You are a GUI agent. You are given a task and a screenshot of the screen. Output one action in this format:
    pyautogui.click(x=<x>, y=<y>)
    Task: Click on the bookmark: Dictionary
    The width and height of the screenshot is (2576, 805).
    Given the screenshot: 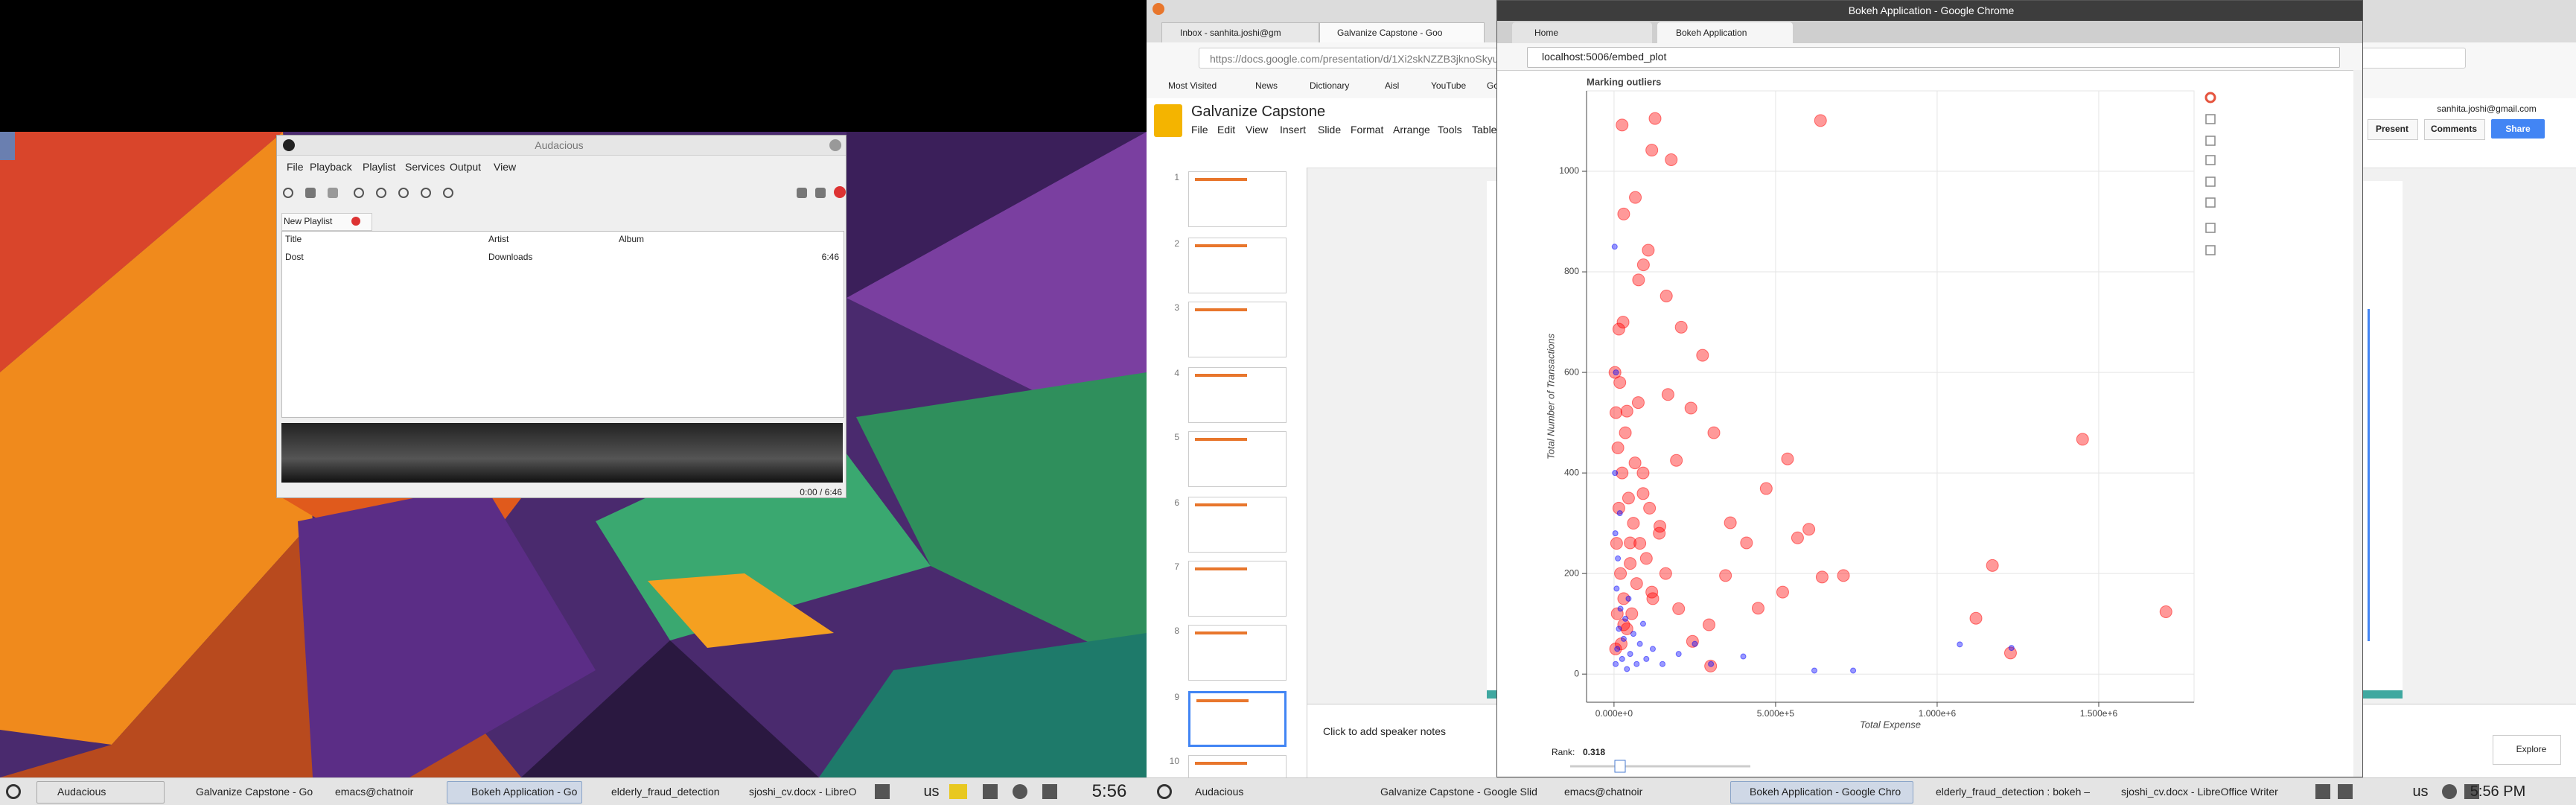 What is the action you would take?
    pyautogui.click(x=1330, y=85)
    